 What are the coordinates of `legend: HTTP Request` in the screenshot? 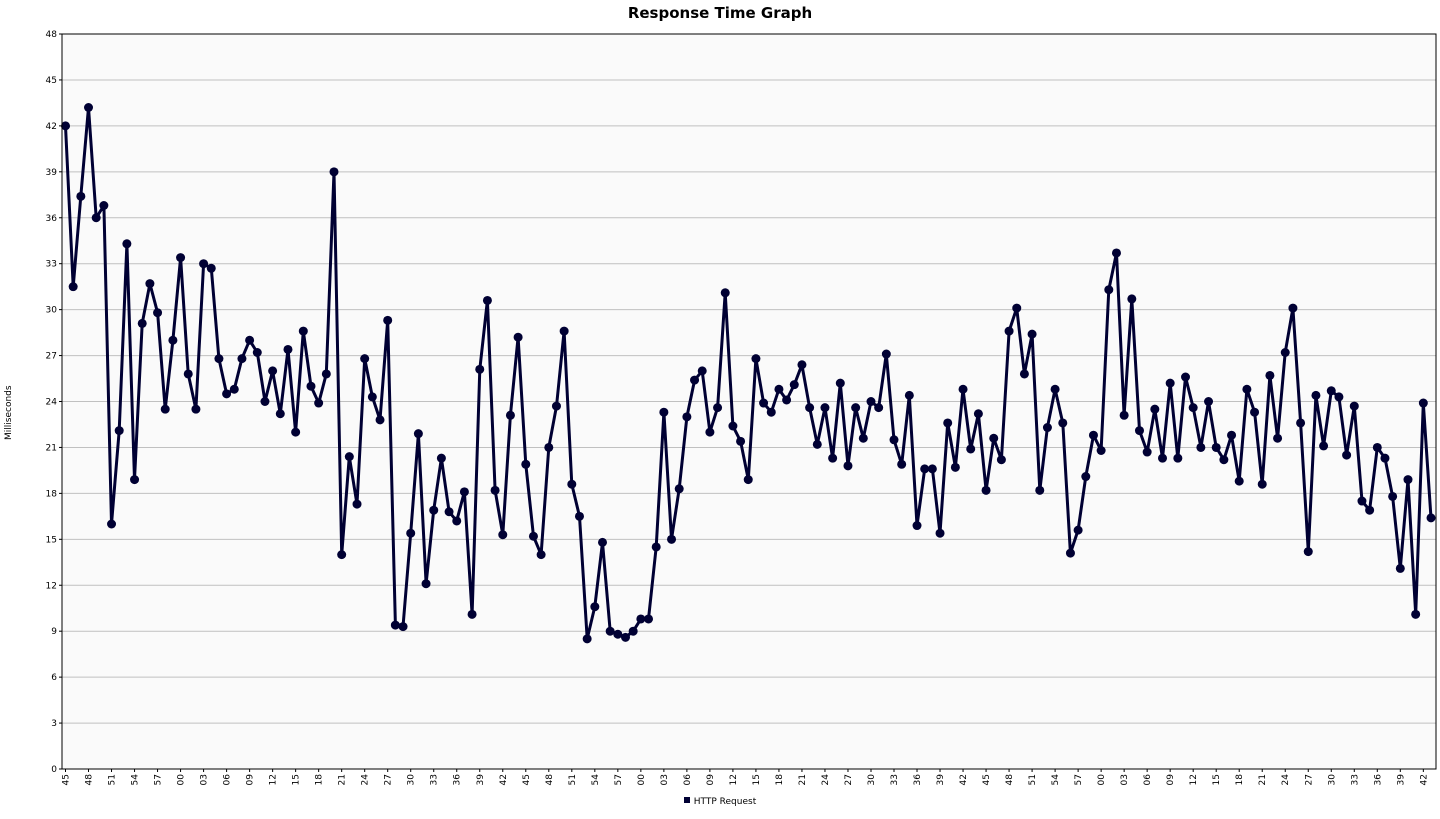 It's located at (720, 802).